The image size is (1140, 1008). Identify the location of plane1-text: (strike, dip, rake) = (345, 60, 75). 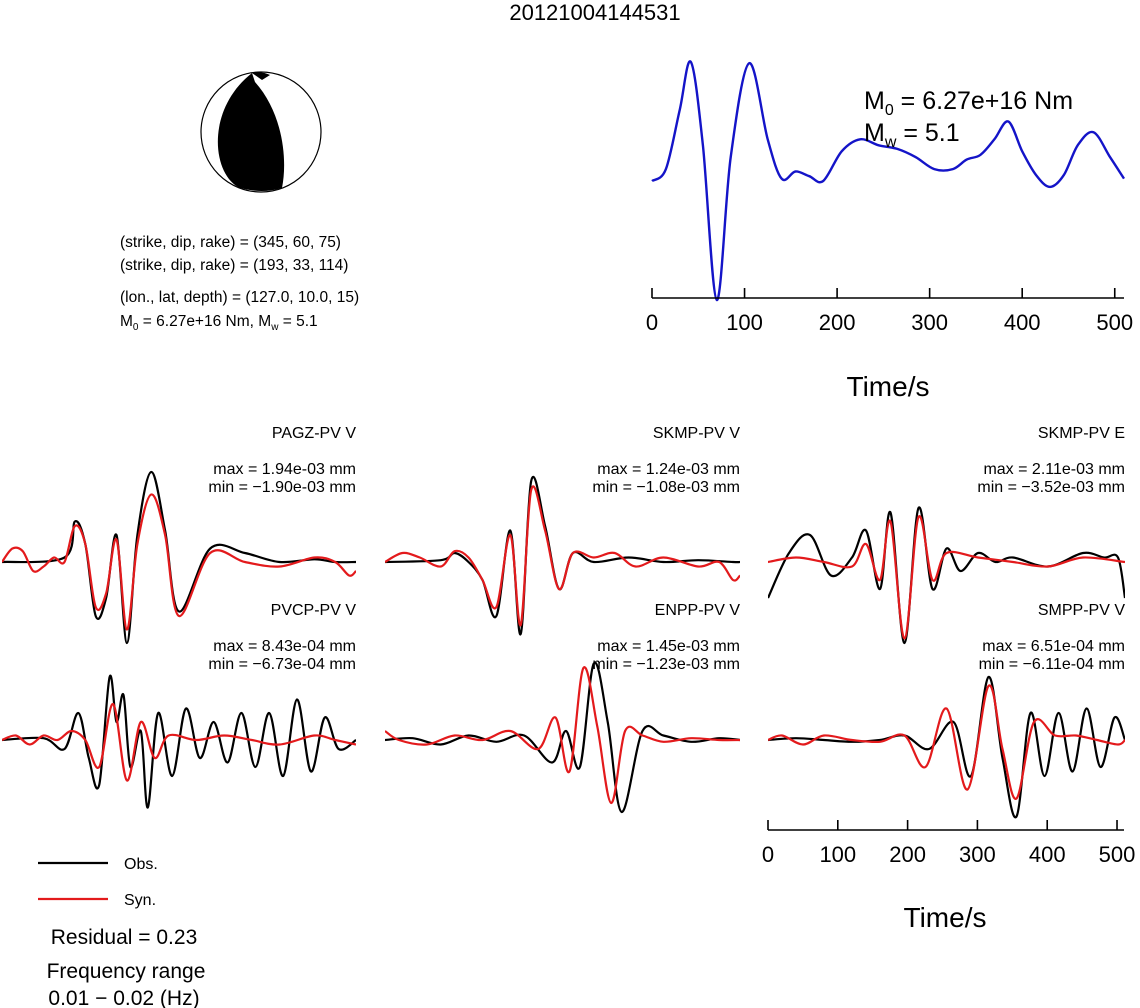
(230, 242).